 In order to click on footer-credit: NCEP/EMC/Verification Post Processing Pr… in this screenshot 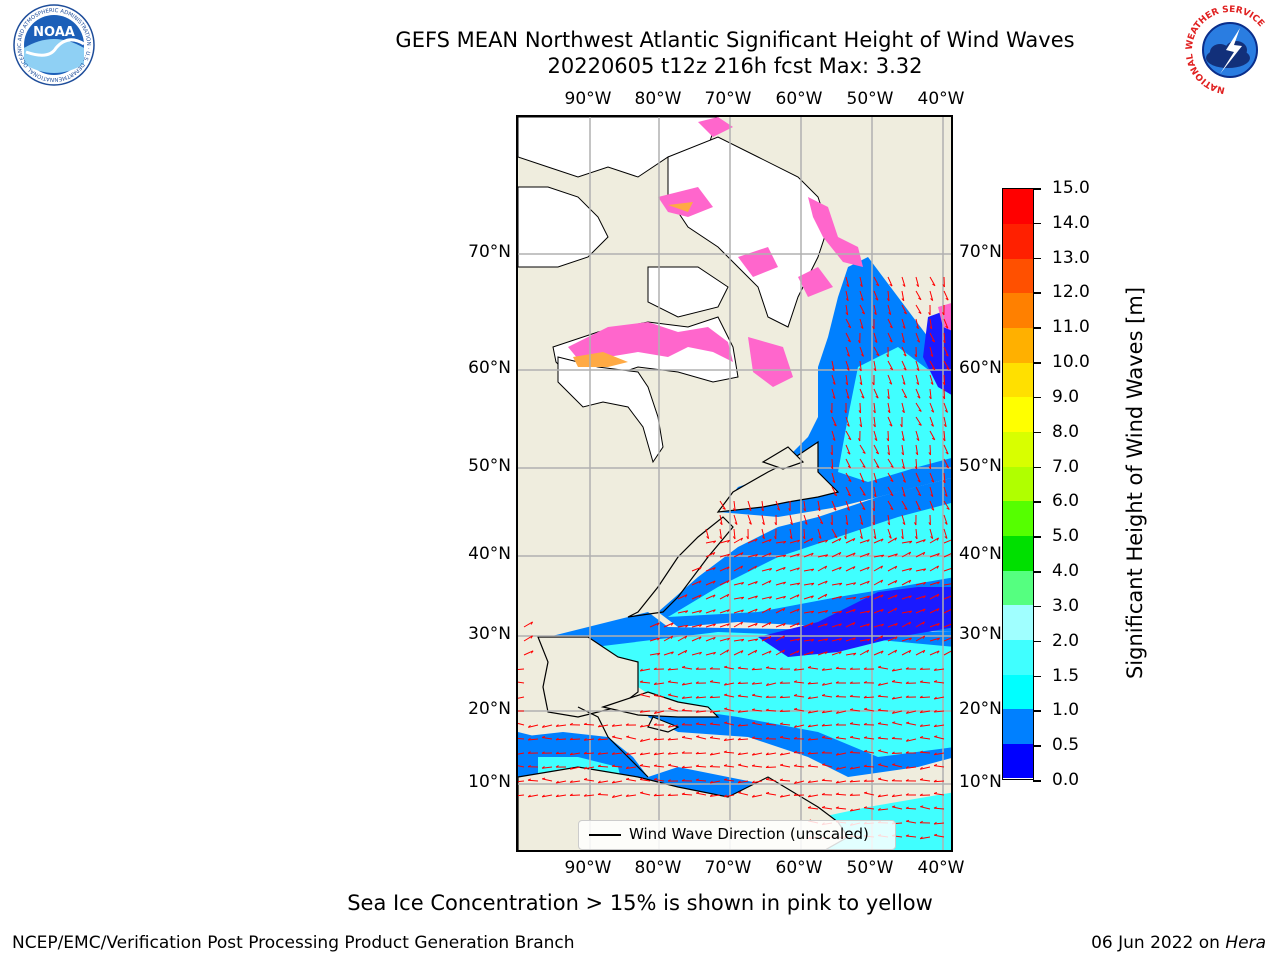, I will do `click(293, 943)`.